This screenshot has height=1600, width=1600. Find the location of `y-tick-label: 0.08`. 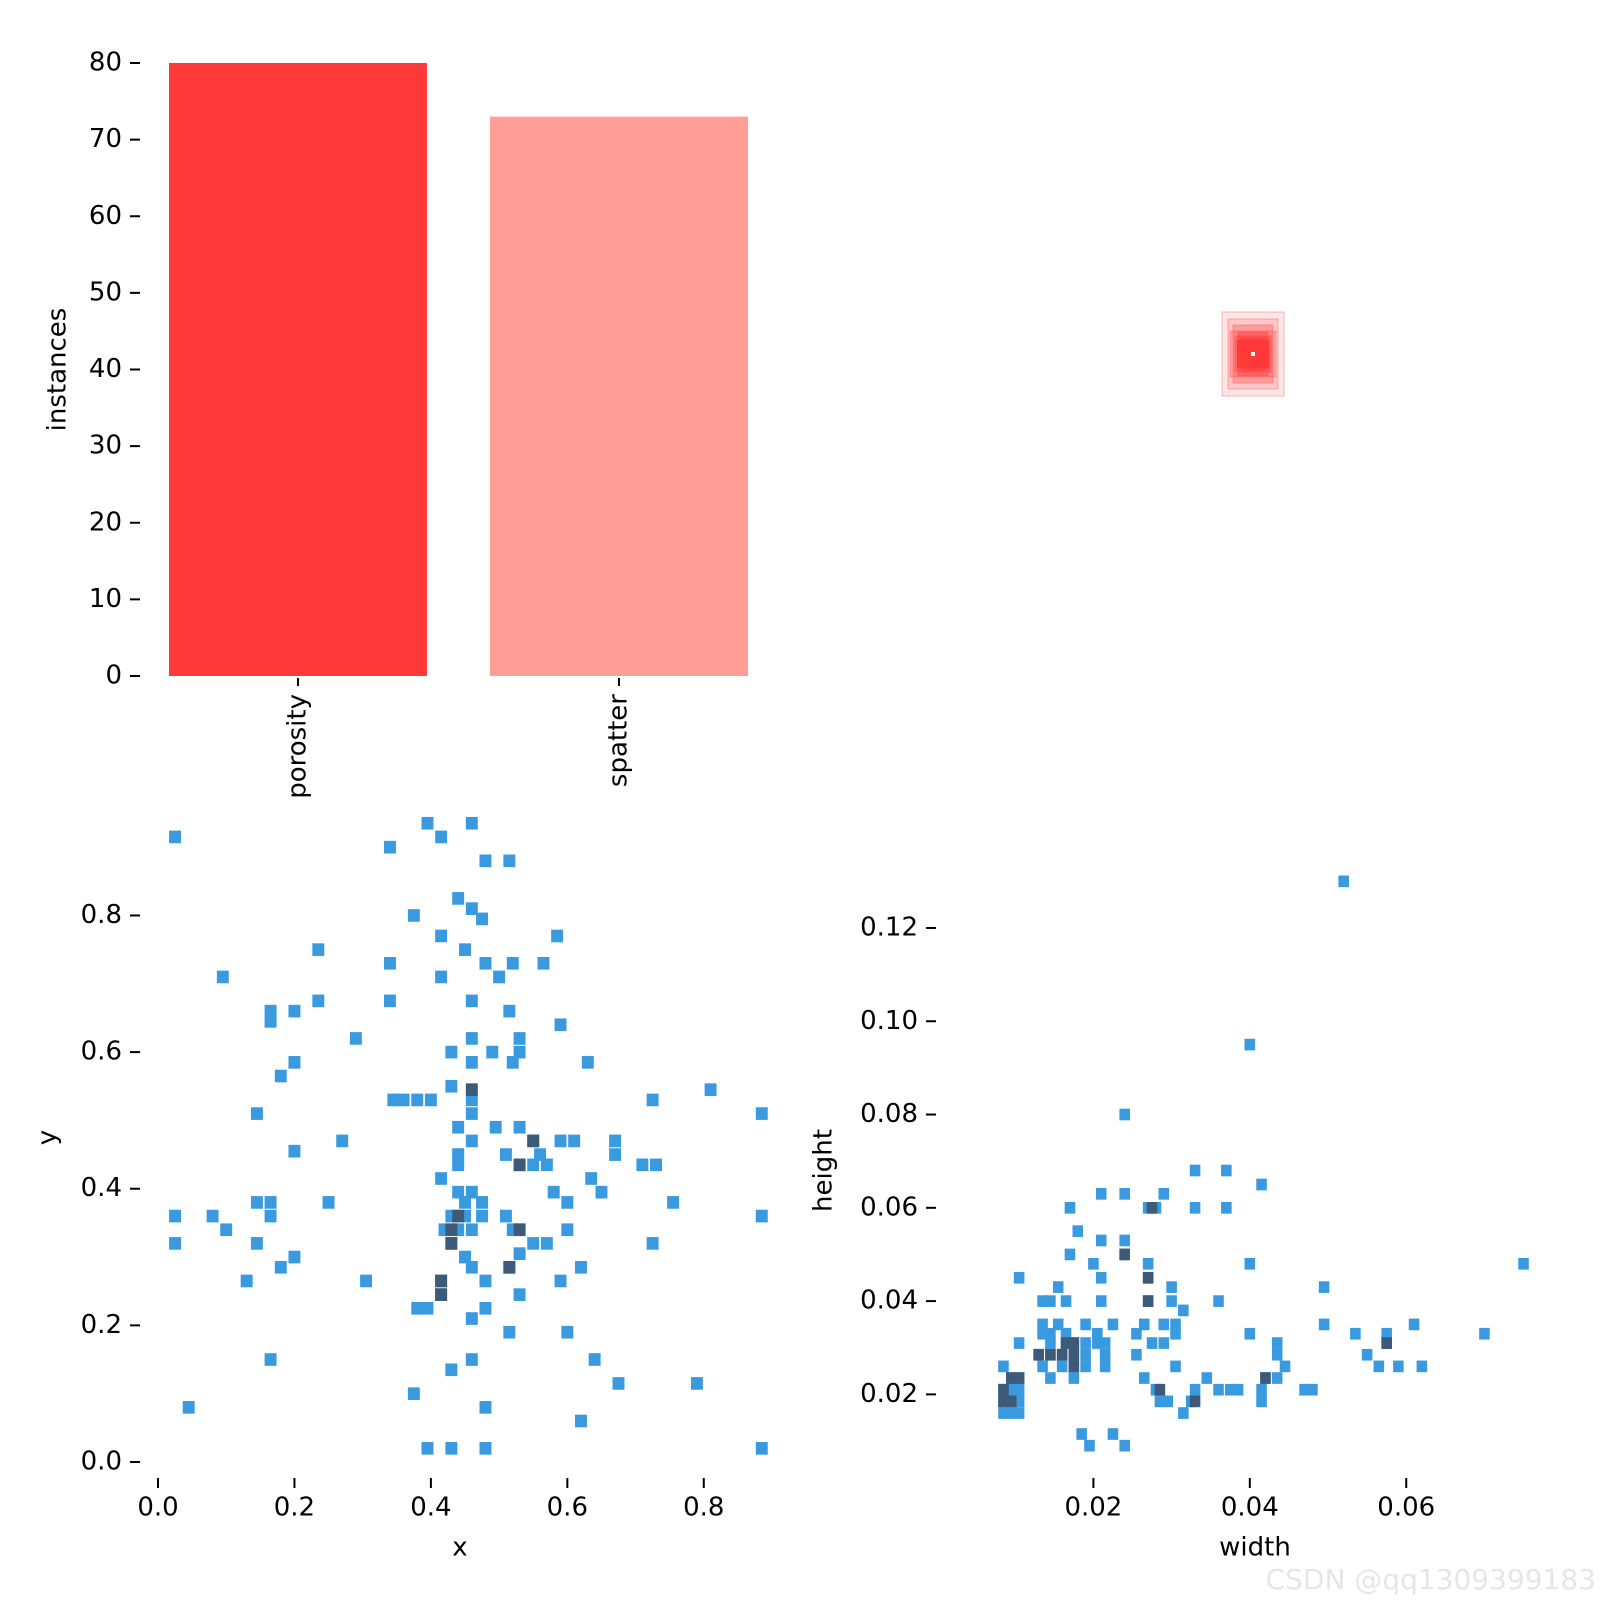

y-tick-label: 0.08 is located at coordinates (889, 1114).